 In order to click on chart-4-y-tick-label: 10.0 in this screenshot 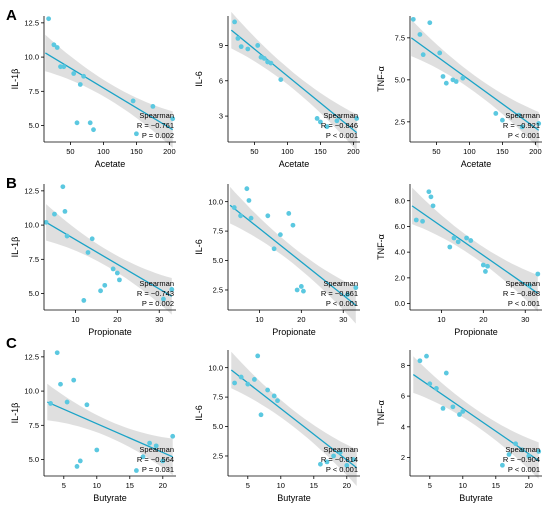, I will do `click(31, 225)`.